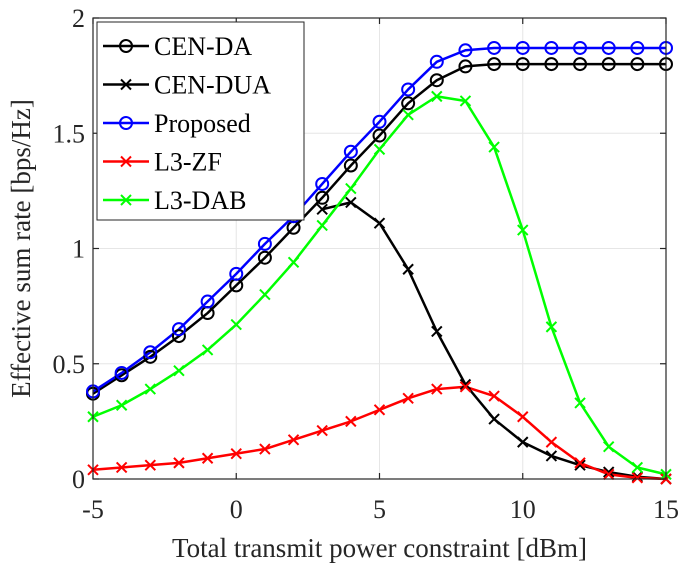  I want to click on legend: CEN-DA CEN-DUA Proposed L3-ZF L3-DAB, so click(200, 121).